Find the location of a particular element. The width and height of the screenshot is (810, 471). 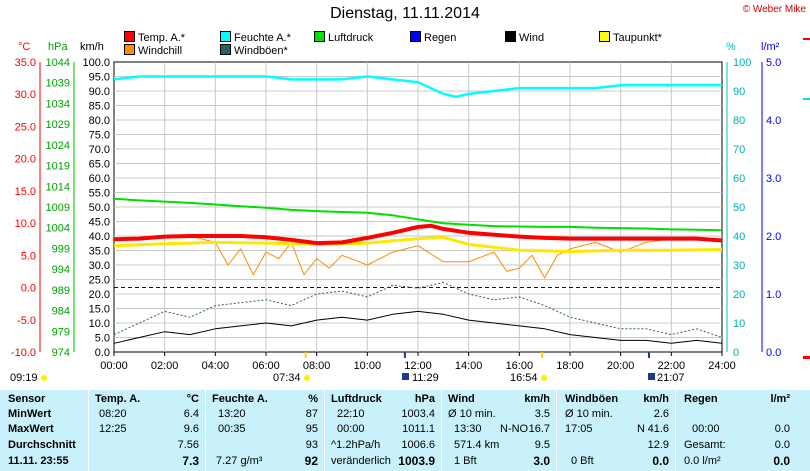

rain-tick-label: 3.0 is located at coordinates (773, 179).